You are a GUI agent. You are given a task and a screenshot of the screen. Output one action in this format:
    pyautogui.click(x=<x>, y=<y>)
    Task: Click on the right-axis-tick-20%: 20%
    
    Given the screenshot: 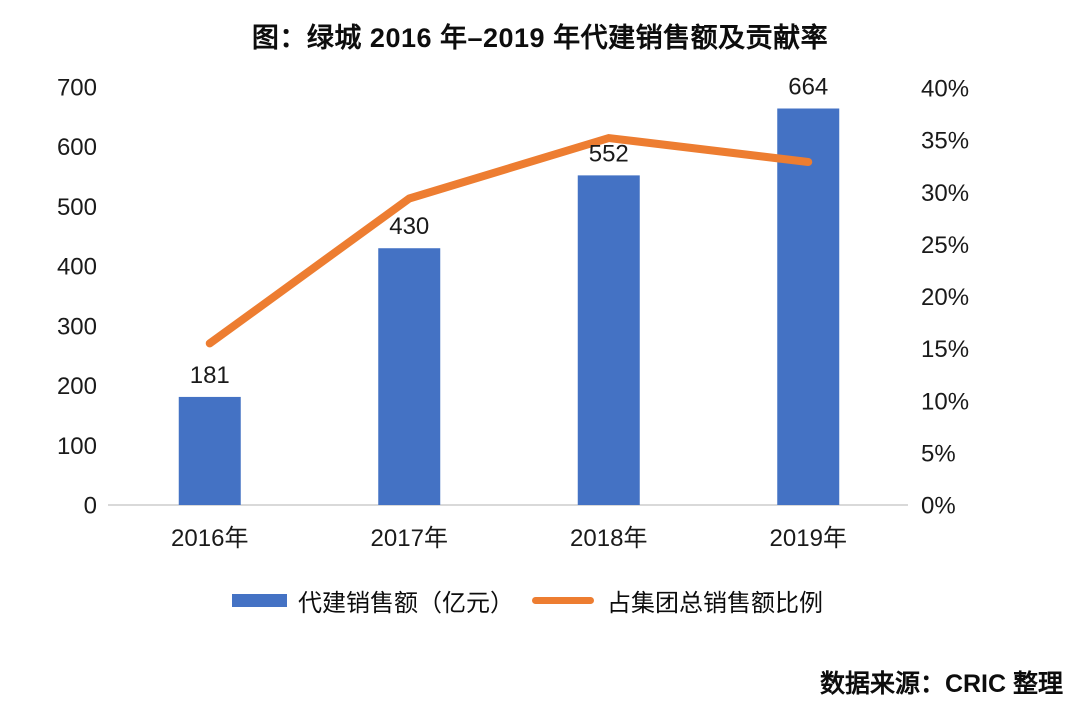 What is the action you would take?
    pyautogui.click(x=945, y=297)
    